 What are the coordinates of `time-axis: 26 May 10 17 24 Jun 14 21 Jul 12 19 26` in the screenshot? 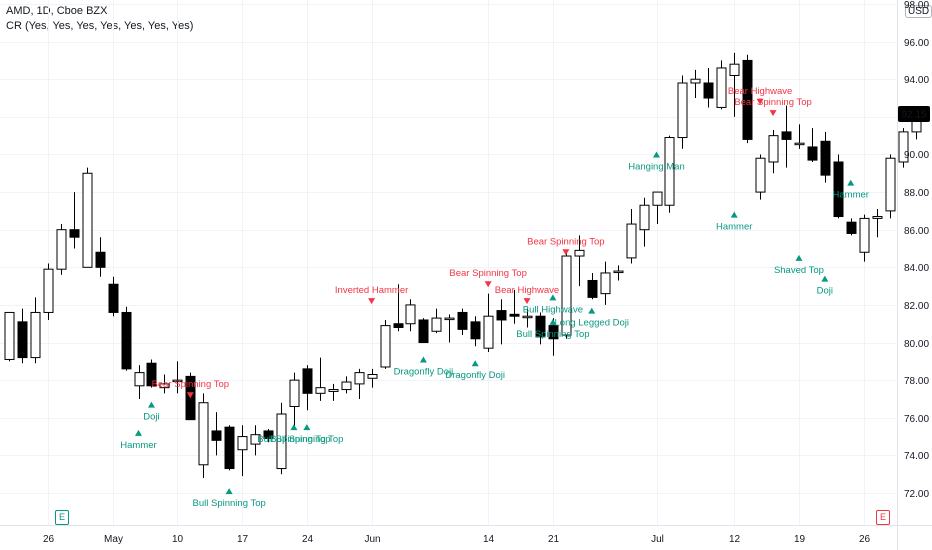 It's located at (457, 539).